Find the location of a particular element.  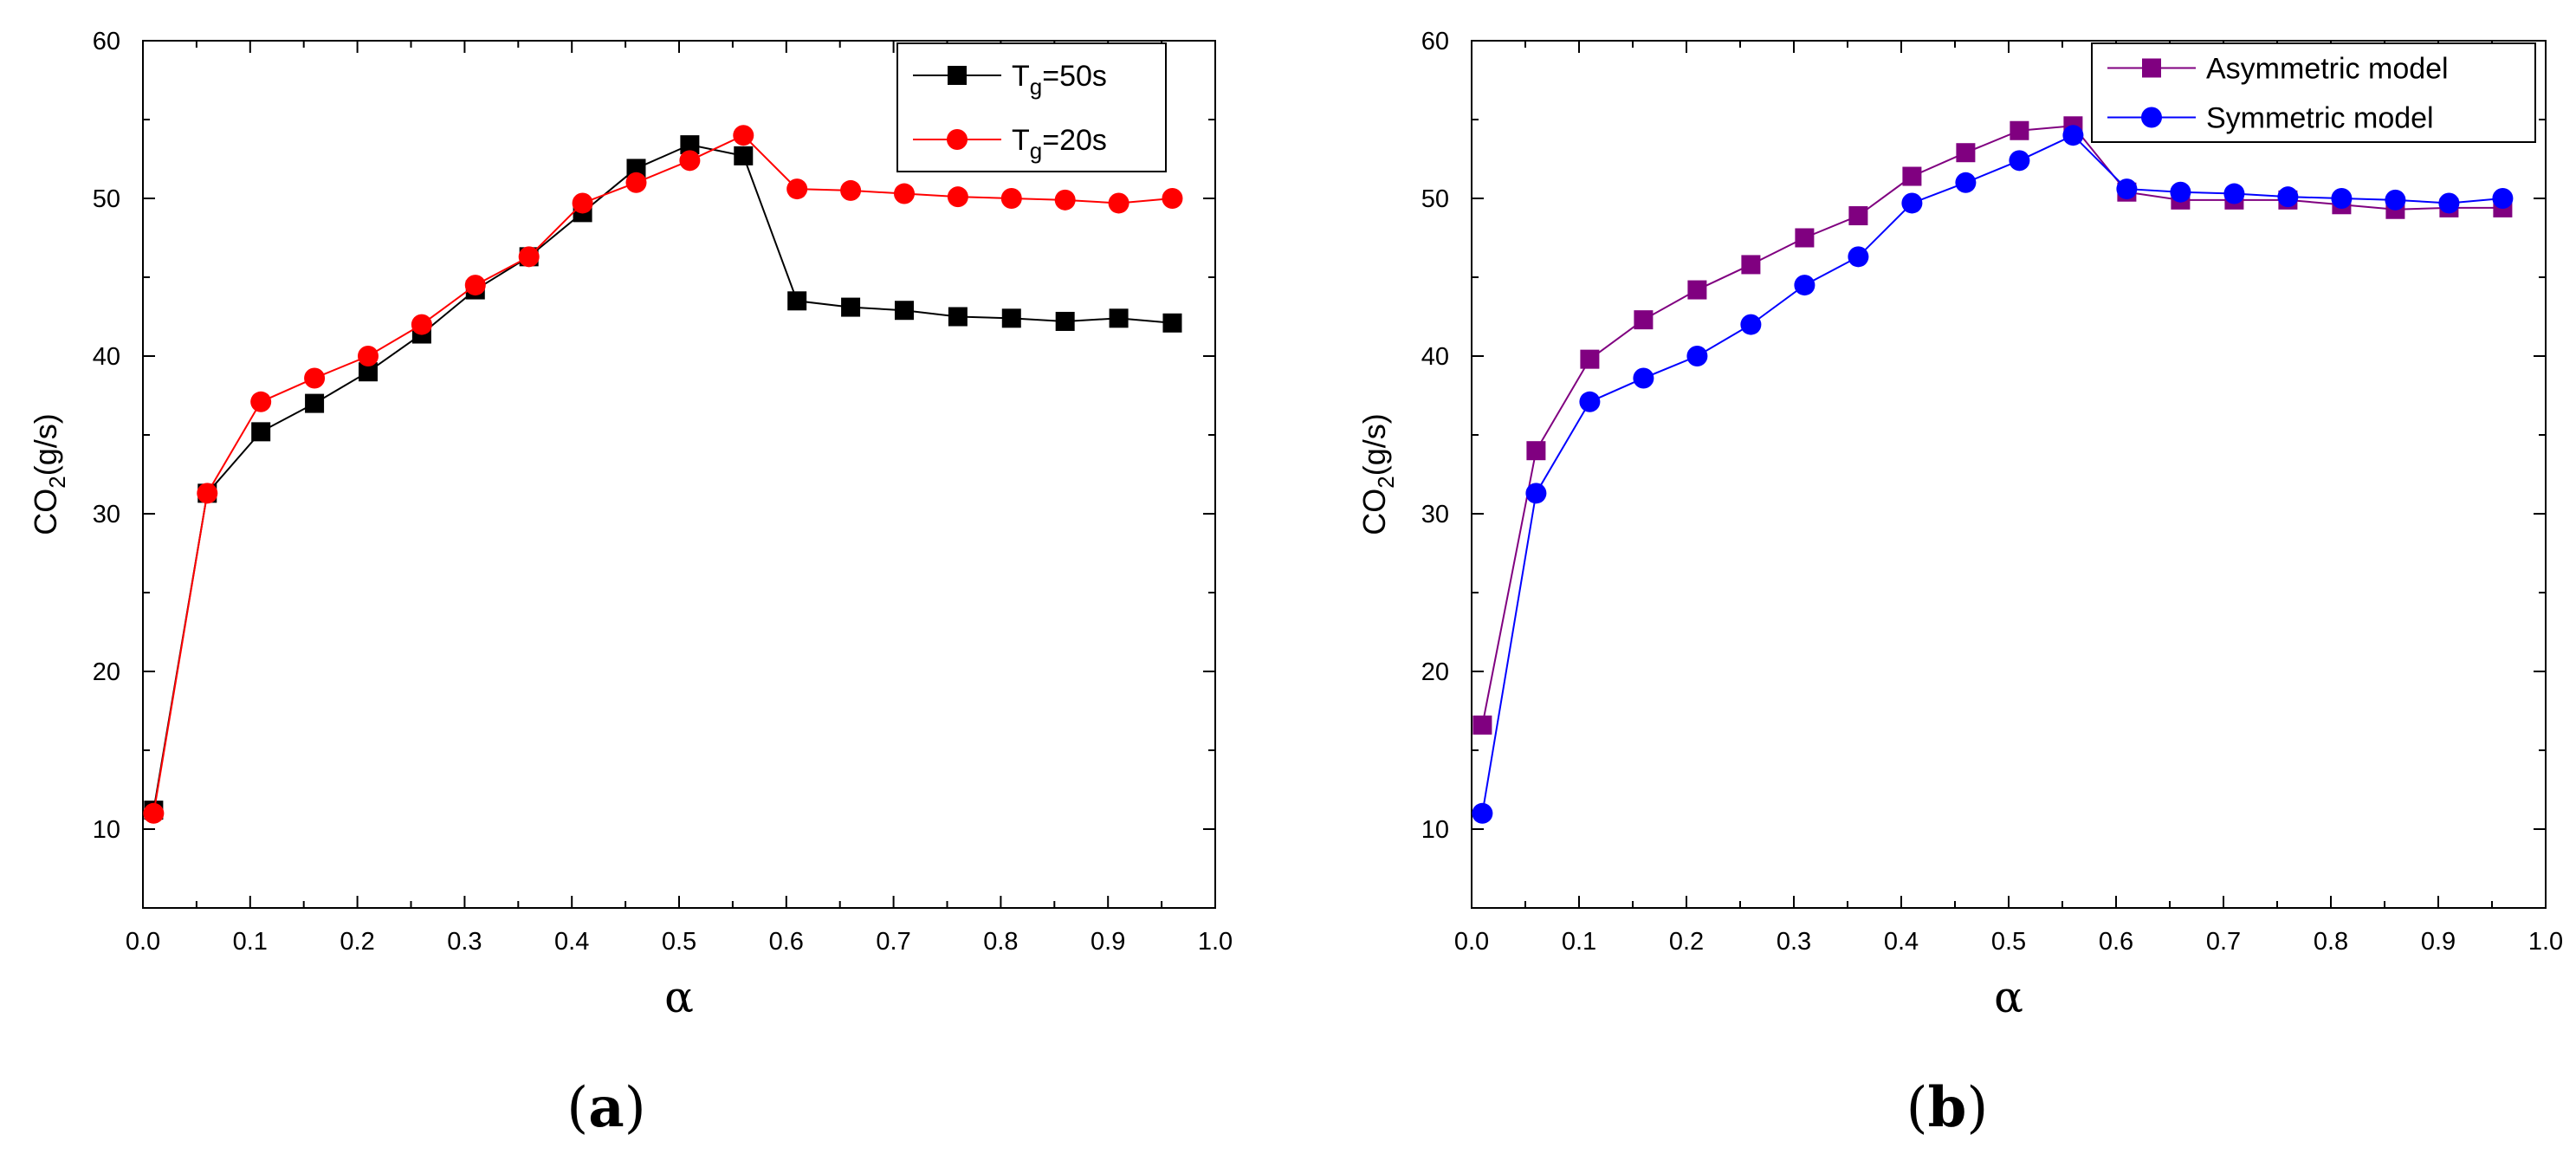

legend-label: Tg=50s is located at coordinates (1059, 80).